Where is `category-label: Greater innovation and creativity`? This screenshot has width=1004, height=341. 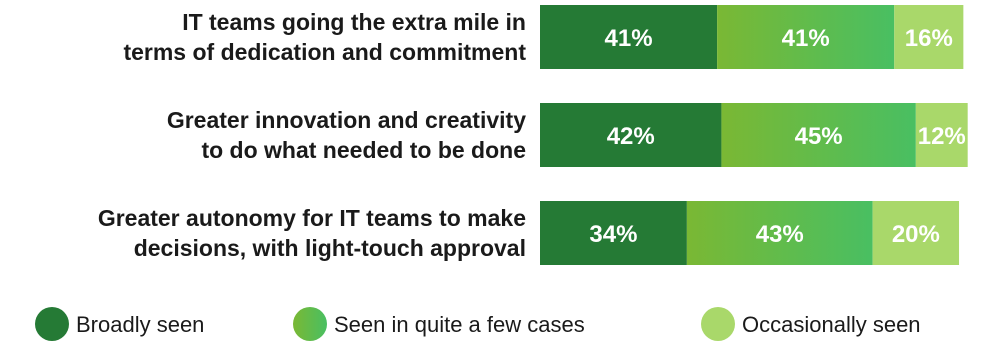 category-label: Greater innovation and creativity is located at coordinates (346, 120).